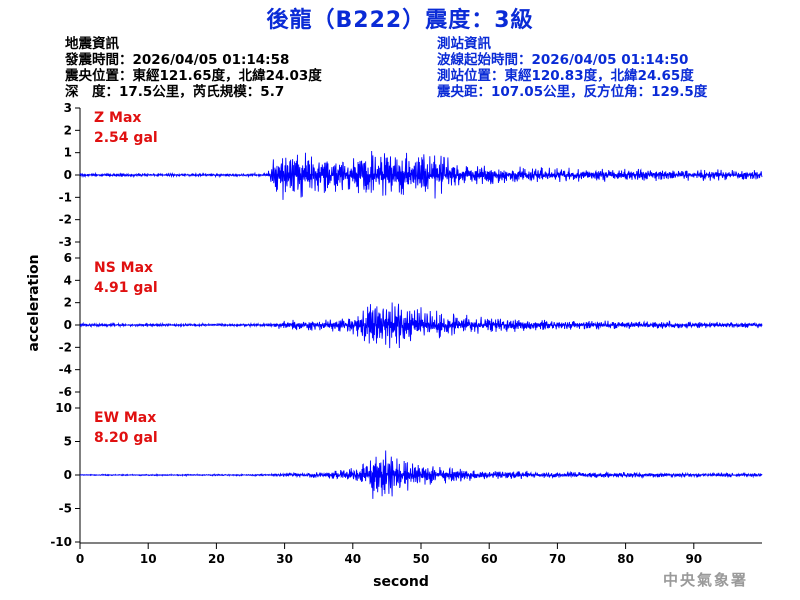  Describe the element at coordinates (421, 474) in the screenshot. I see `waveform-ew` at that location.